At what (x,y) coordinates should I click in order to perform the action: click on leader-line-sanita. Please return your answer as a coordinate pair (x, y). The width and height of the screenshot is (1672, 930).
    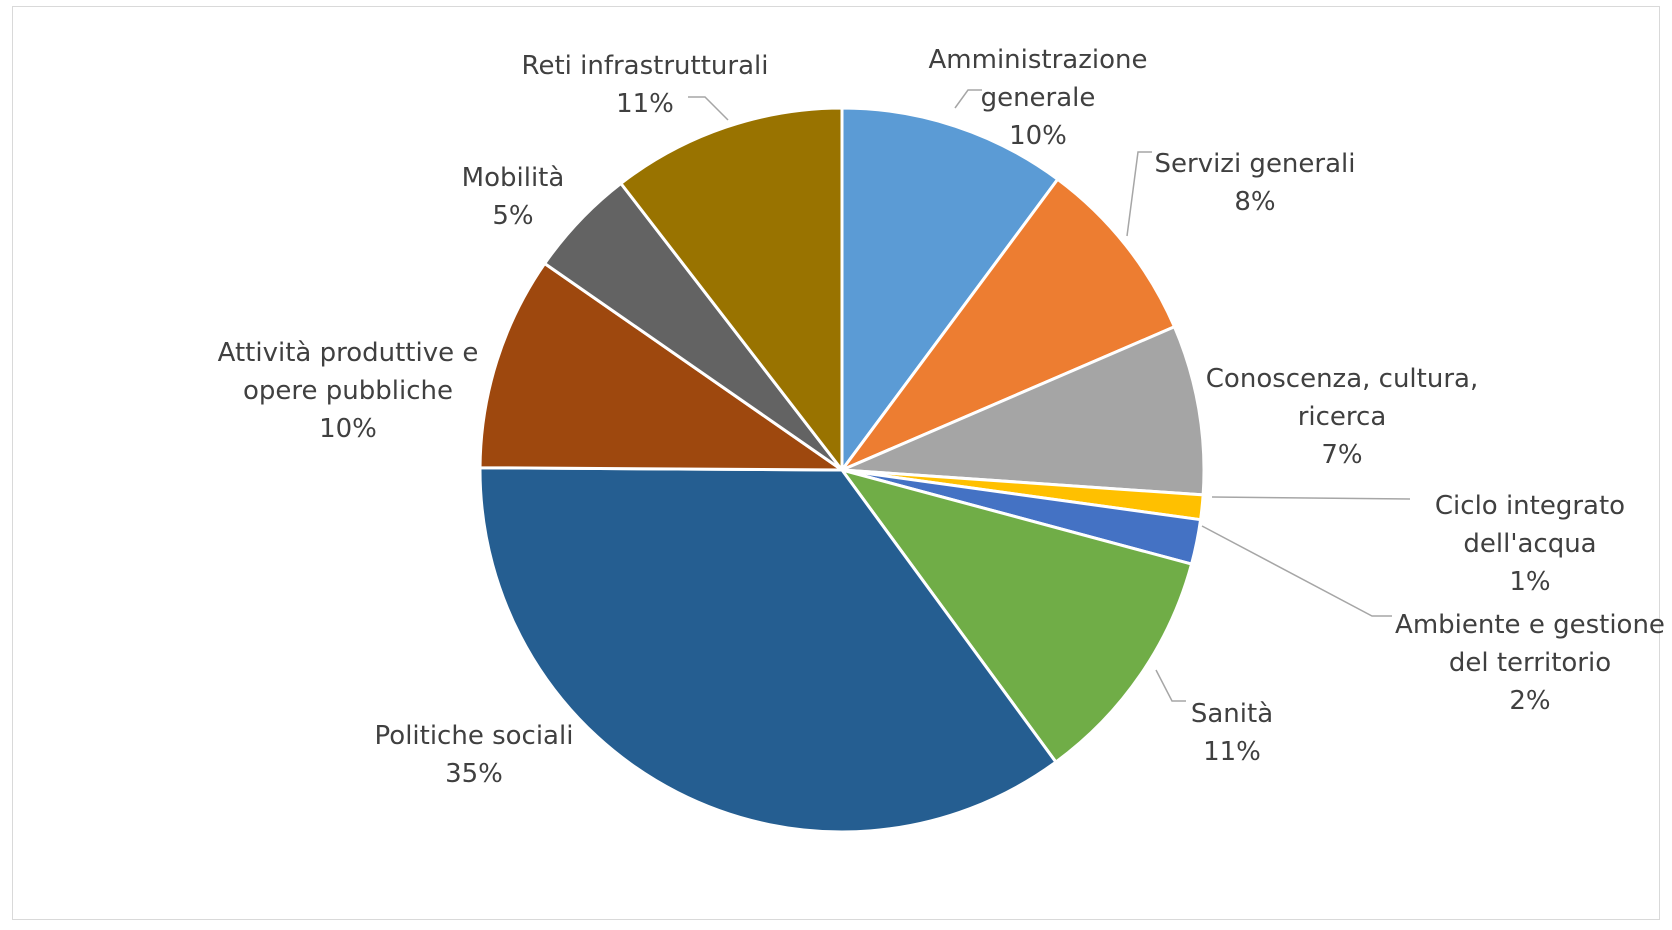
    Looking at the image, I should click on (1170, 685).